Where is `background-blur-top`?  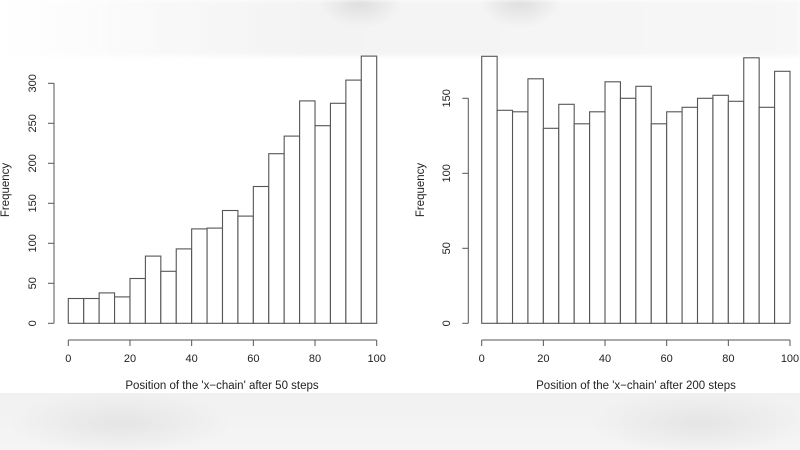
background-blur-top is located at coordinates (400, 28).